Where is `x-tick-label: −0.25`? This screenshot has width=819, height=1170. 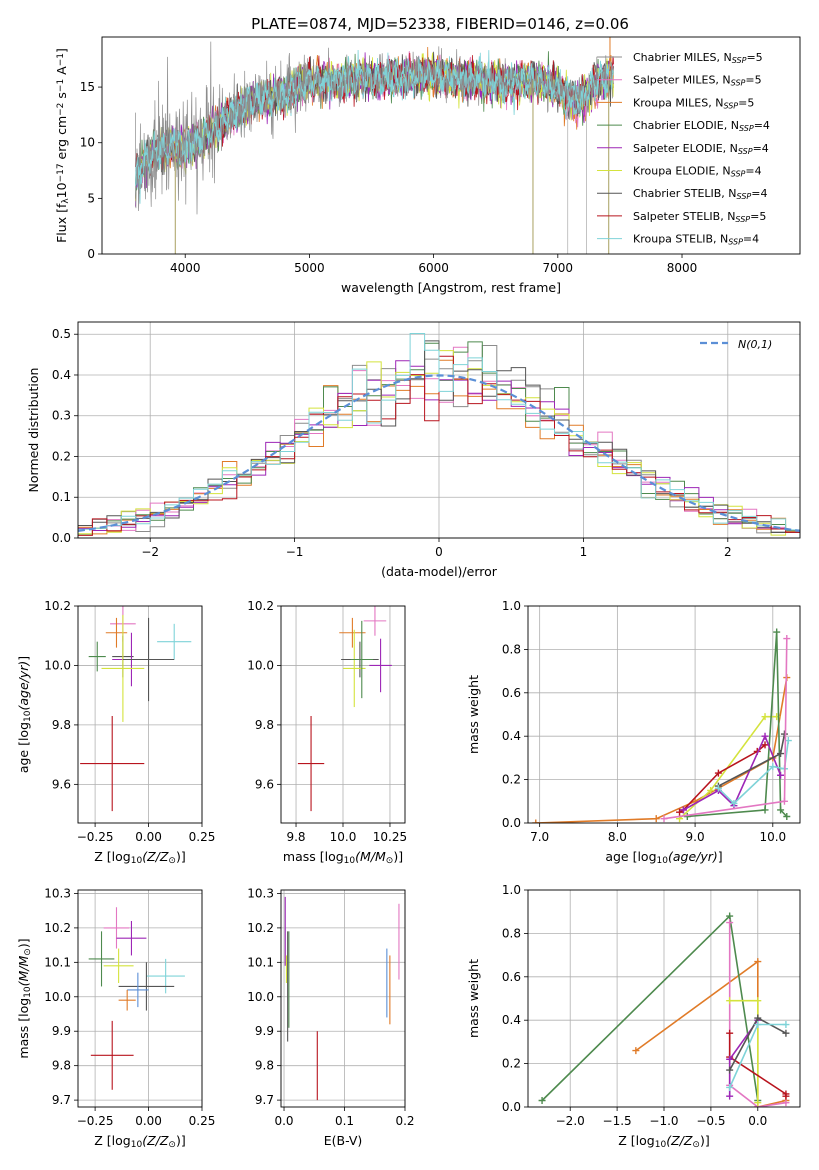 x-tick-label: −0.25 is located at coordinates (95, 837).